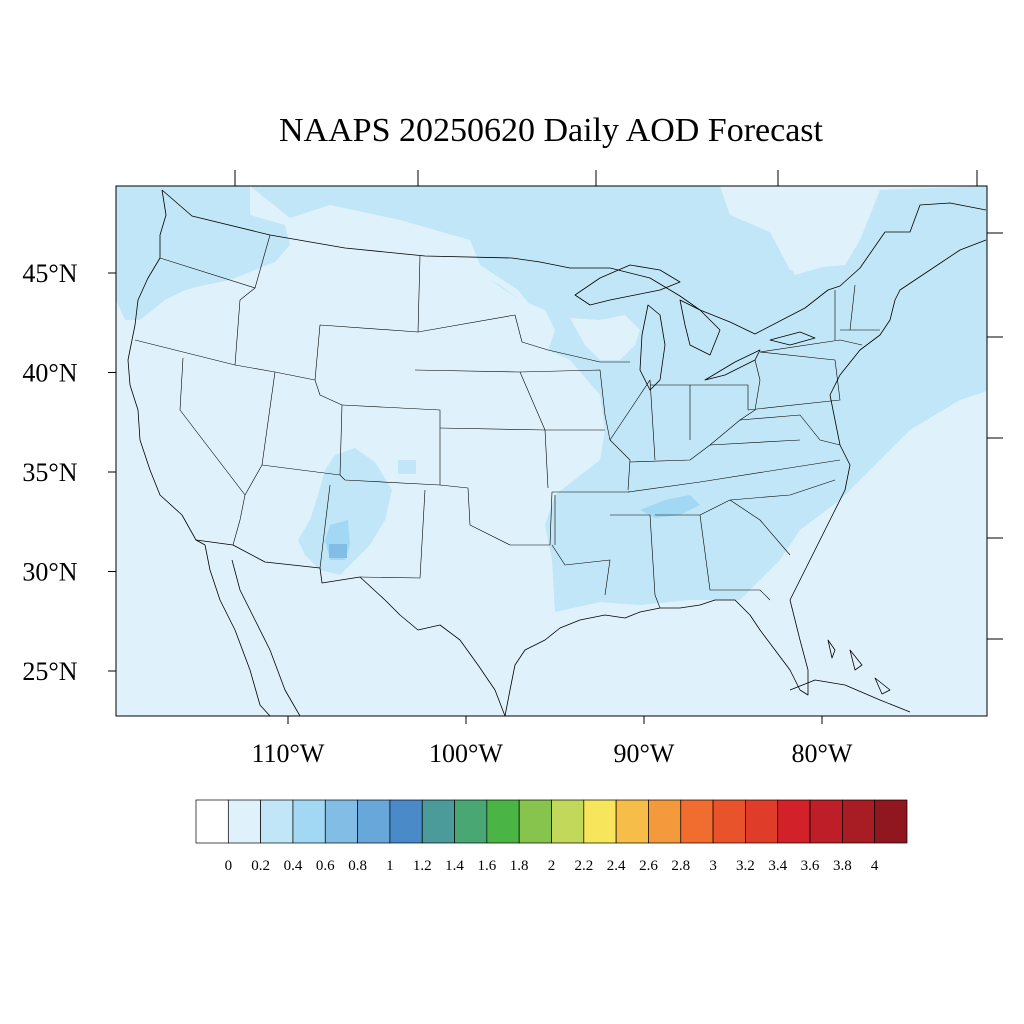 The width and height of the screenshot is (1024, 1024). Describe the element at coordinates (260, 866) in the screenshot. I see `colorbar-label: 0.2` at that location.